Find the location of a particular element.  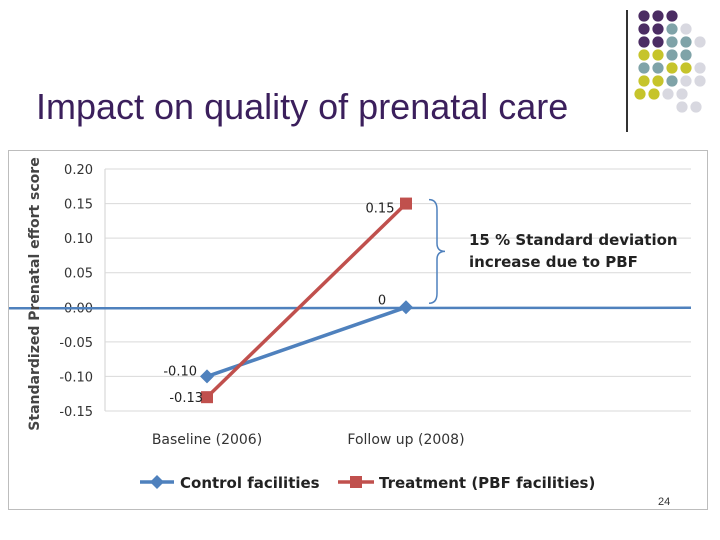

series-line-treatment is located at coordinates (306, 300).